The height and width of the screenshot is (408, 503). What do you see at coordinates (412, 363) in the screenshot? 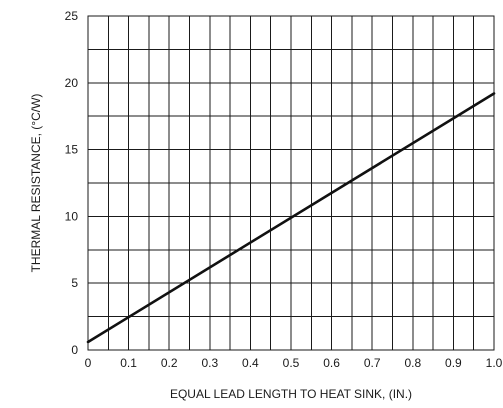
I see `x-tick-label: 0.8` at bounding box center [412, 363].